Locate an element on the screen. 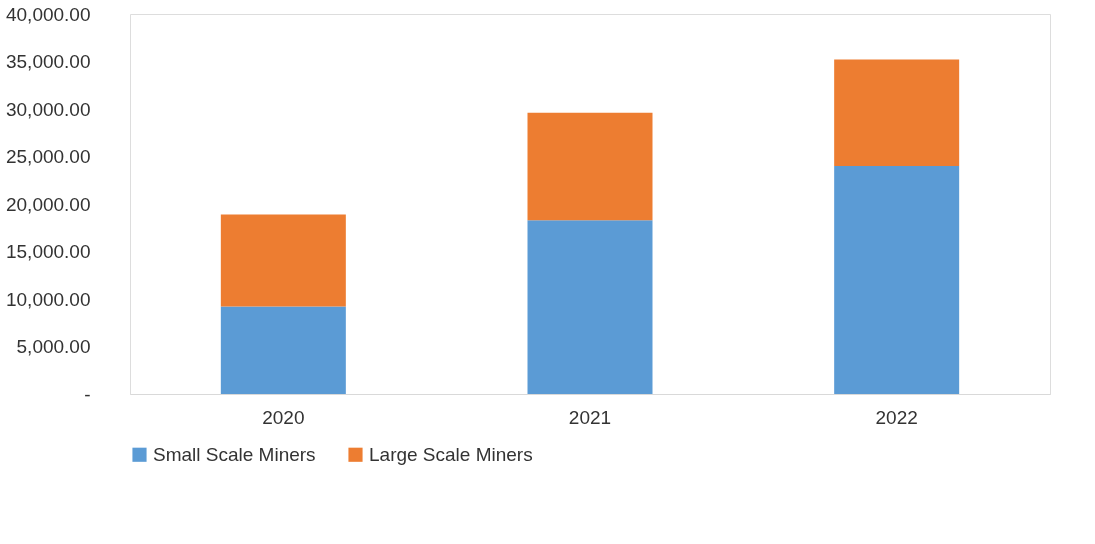 This screenshot has height=544, width=1095. y-tick-label: 10,000.00 is located at coordinates (48, 299).